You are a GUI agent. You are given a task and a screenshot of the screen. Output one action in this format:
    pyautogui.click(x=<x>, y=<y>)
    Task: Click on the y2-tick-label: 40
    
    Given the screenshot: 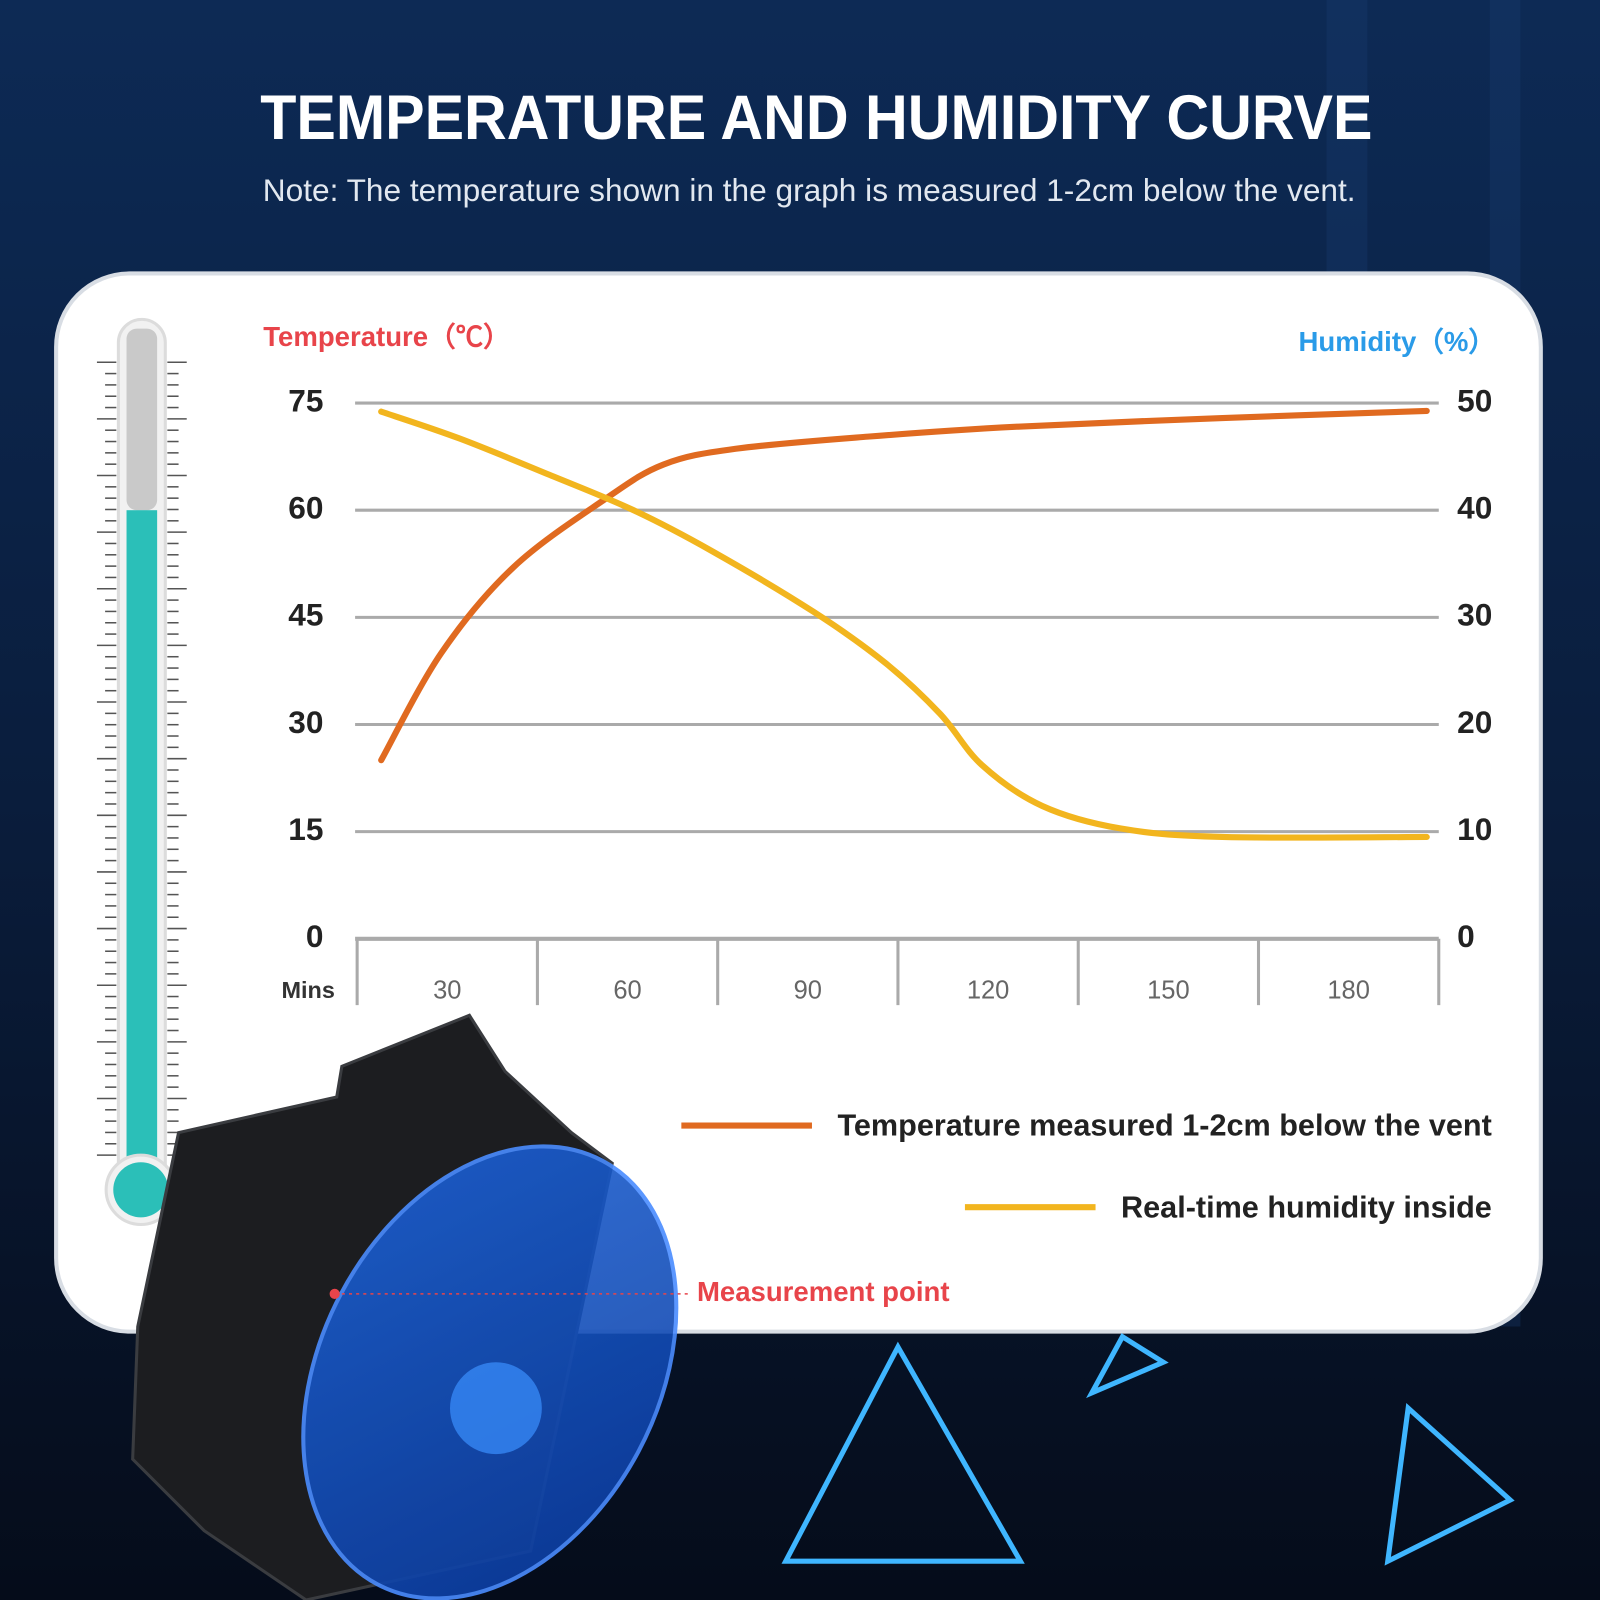 What is the action you would take?
    pyautogui.click(x=1474, y=508)
    